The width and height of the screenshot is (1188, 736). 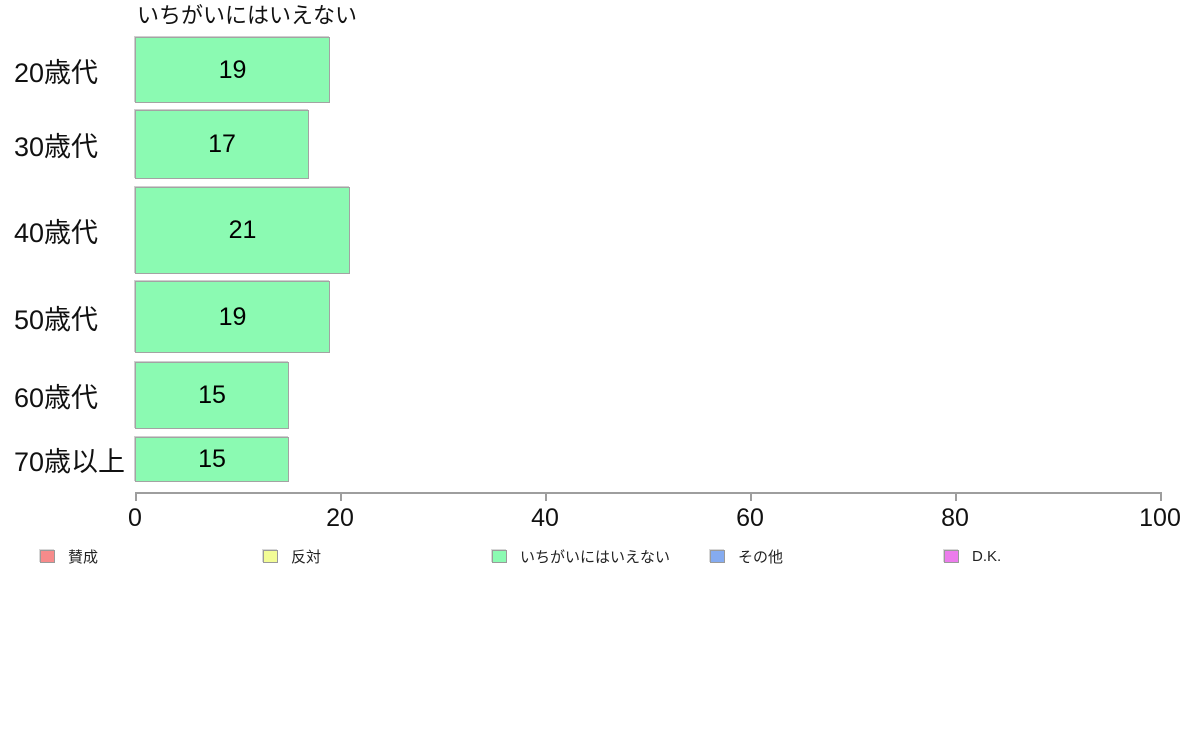 I want to click on category-label: 40歳代, so click(x=56, y=233).